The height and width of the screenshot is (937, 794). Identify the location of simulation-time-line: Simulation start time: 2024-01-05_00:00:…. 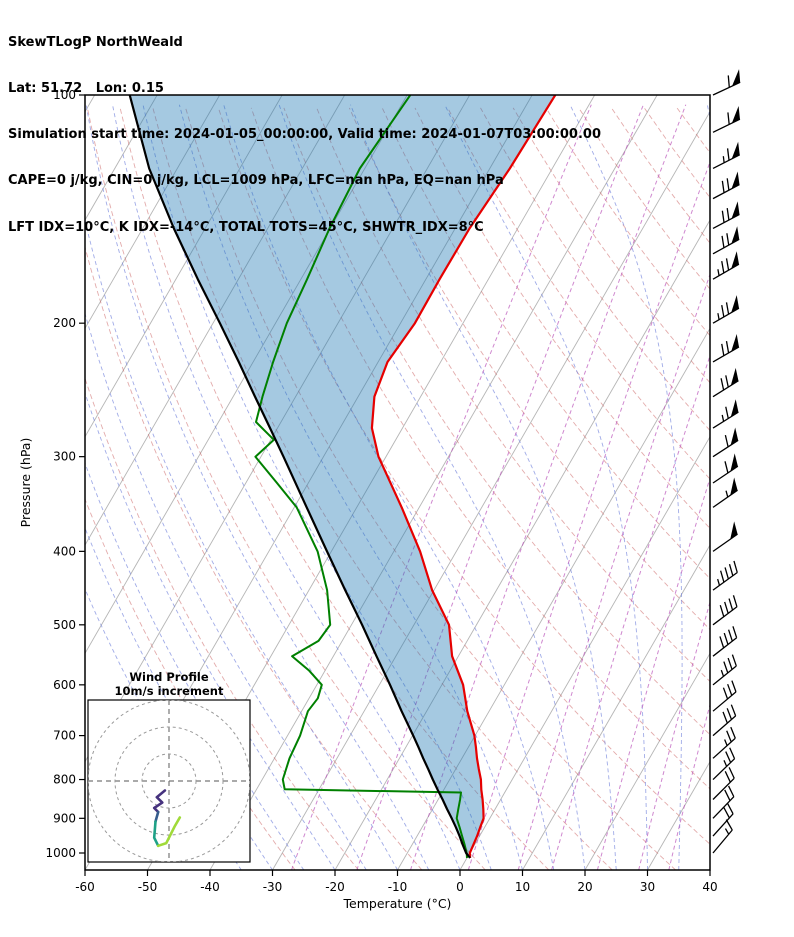
(304, 135).